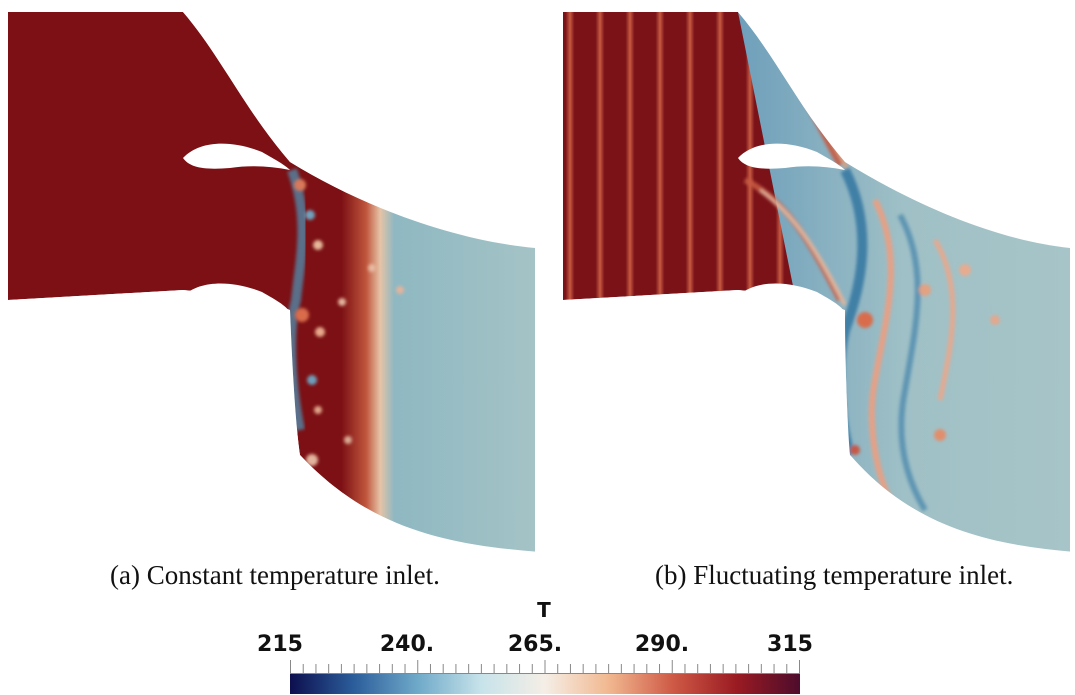 This screenshot has width=1075, height=695. Describe the element at coordinates (236, 156) in the screenshot. I see `blade-upper-a` at that location.